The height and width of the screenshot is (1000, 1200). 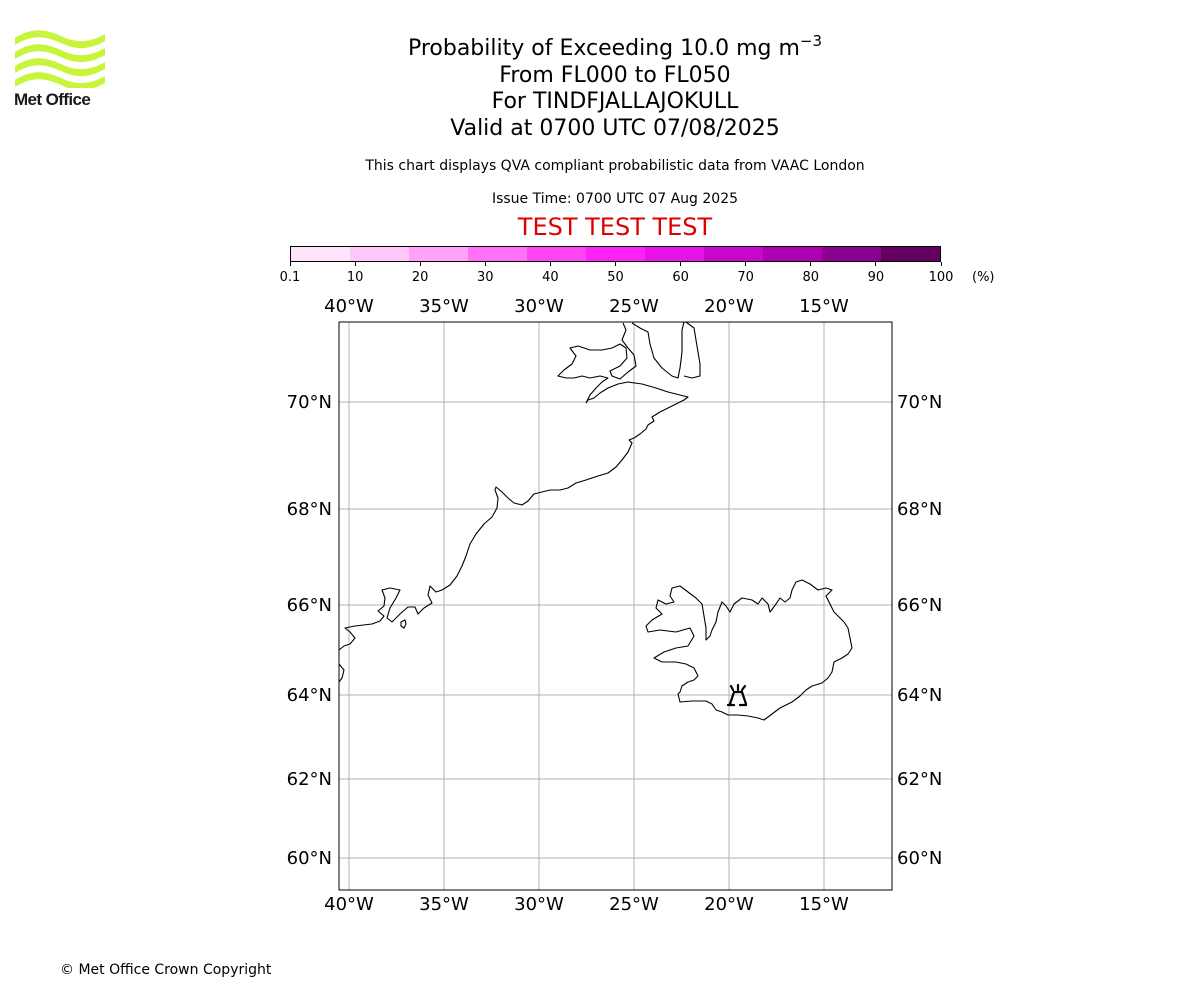 I want to click on latitude-label-right: 70°N, so click(x=919, y=402).